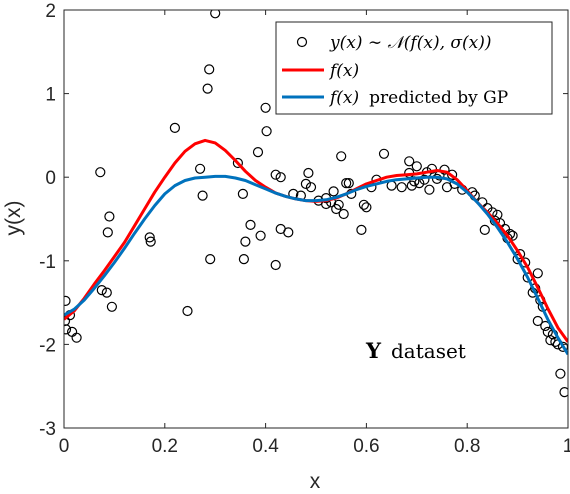 This screenshot has width=570, height=494. I want to click on annotation: Y dataset, so click(415, 350).